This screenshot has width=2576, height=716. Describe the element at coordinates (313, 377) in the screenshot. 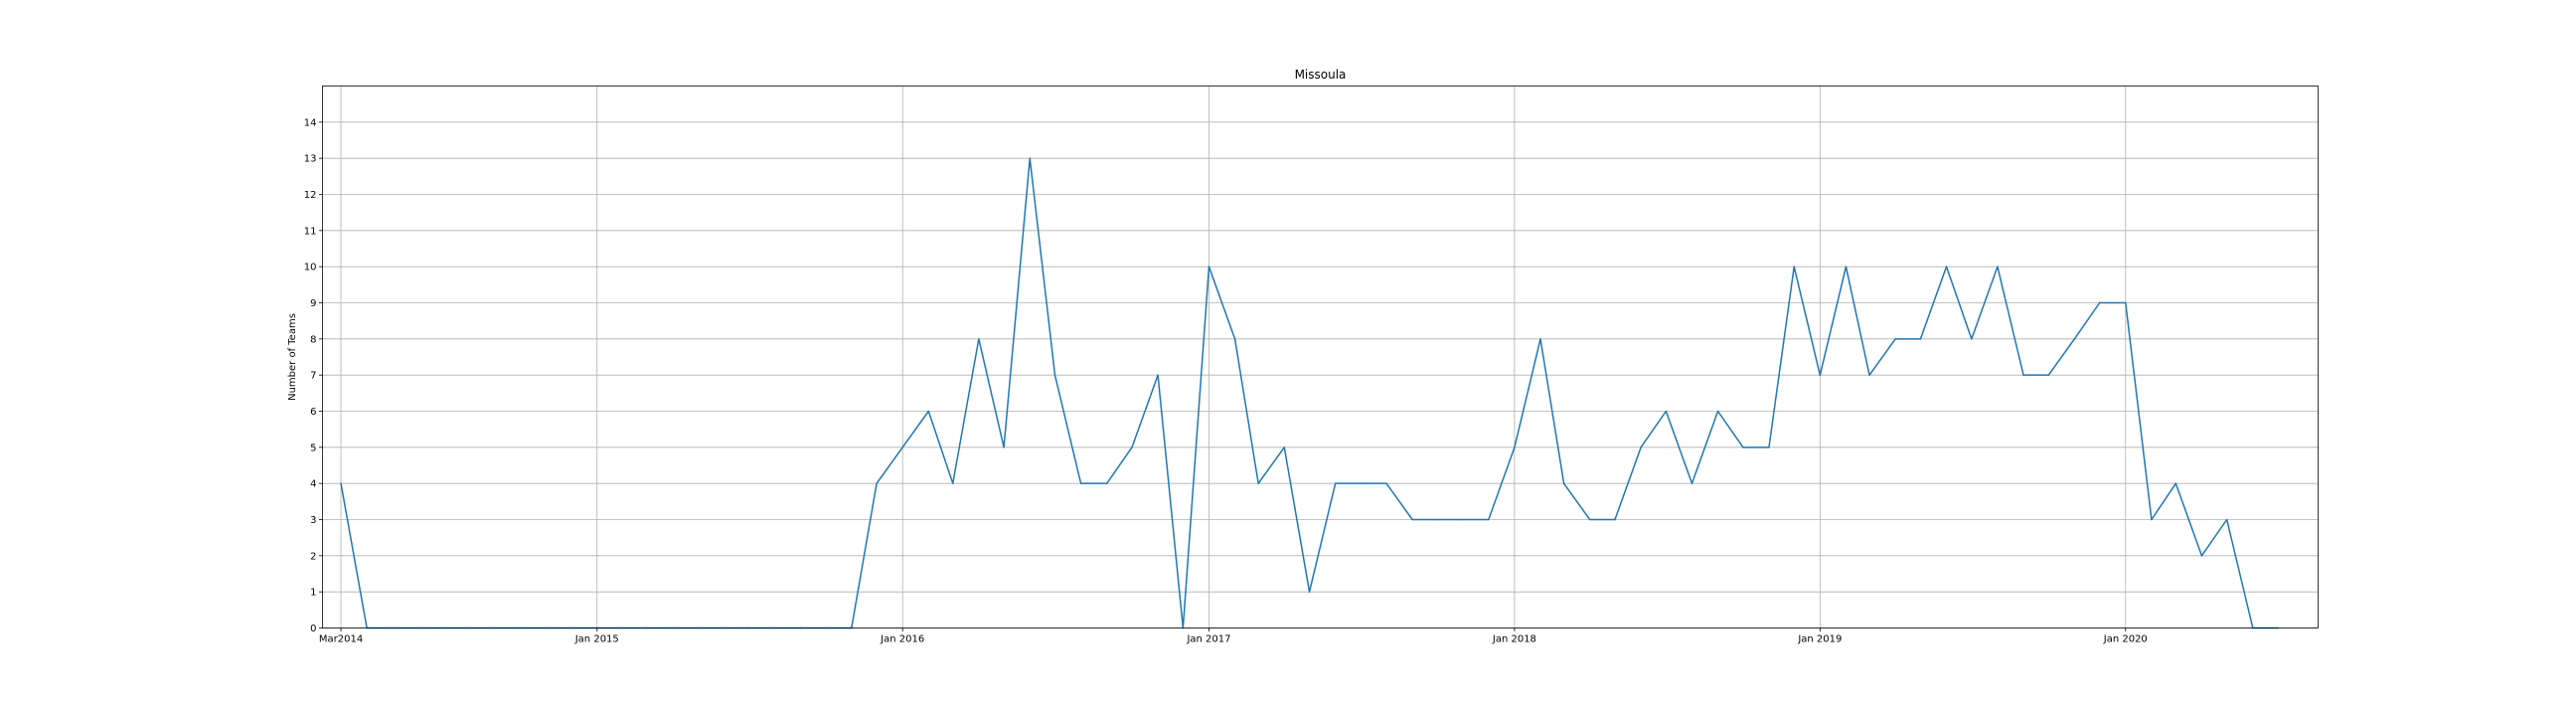

I see `y-tick-label: 7` at that location.